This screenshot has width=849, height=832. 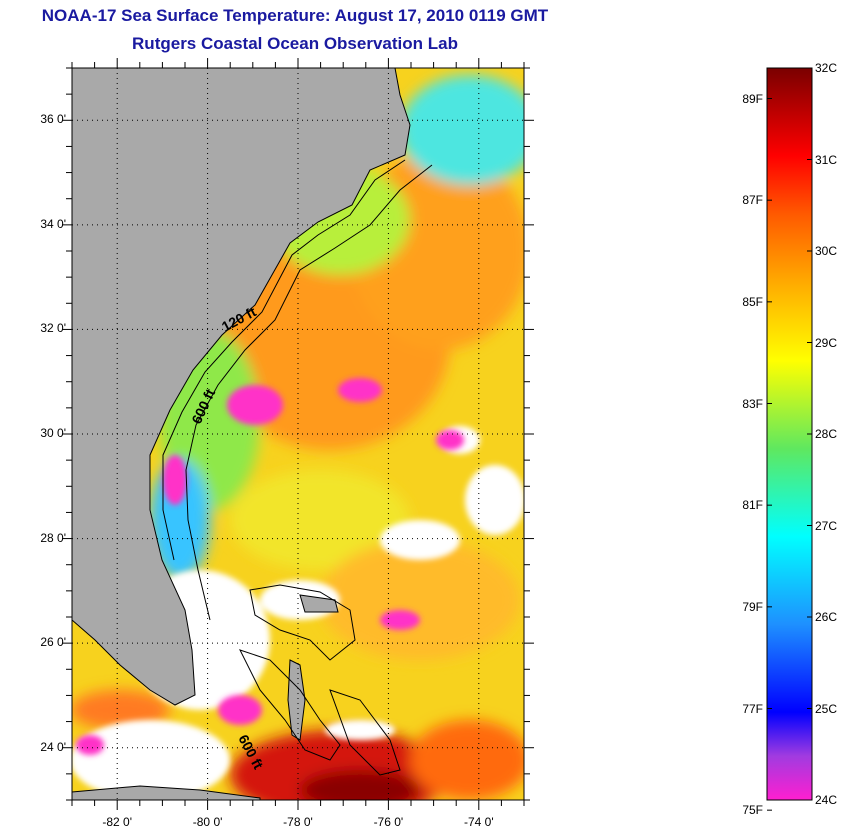 I want to click on latitude-label: 24 0', so click(x=53, y=746).